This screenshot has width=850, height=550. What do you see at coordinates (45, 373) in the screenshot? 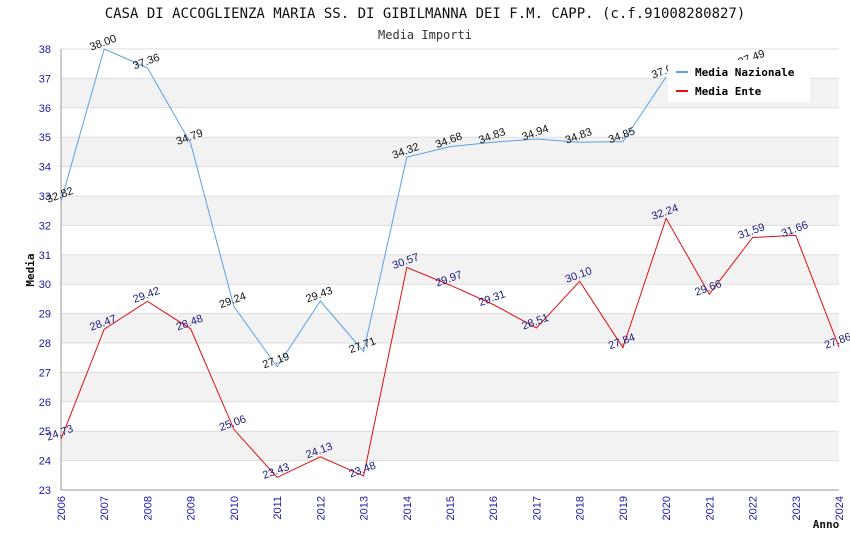
I see `y-tick-label: 27` at bounding box center [45, 373].